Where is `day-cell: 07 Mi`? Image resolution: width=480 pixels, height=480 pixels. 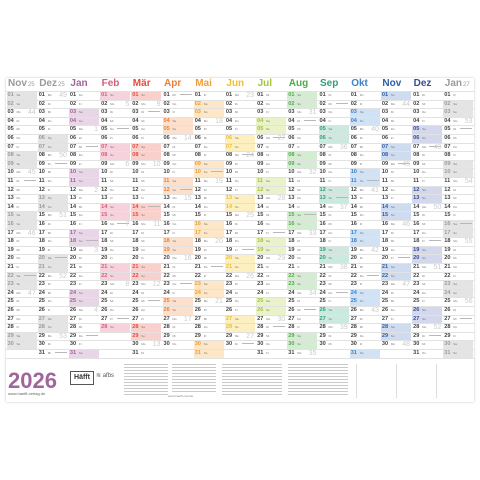
day-cell: 07 Mi is located at coordinates (365, 147).